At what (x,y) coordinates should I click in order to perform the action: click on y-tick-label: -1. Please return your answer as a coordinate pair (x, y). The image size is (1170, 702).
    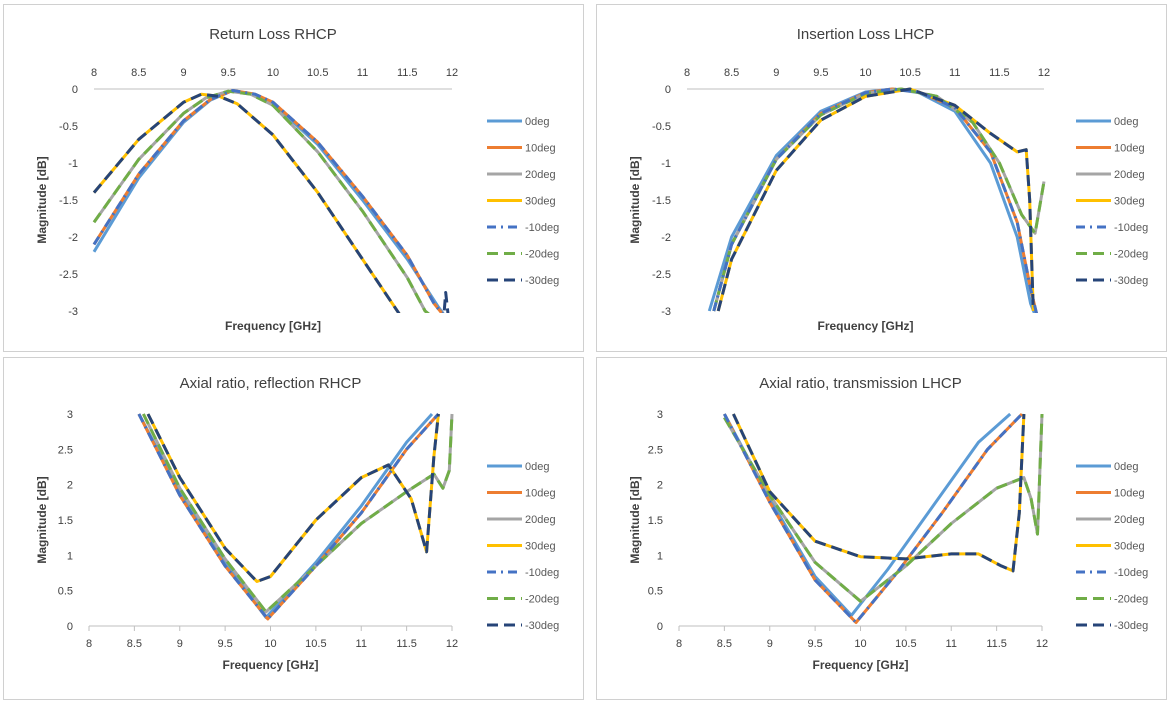
    Looking at the image, I should click on (666, 164).